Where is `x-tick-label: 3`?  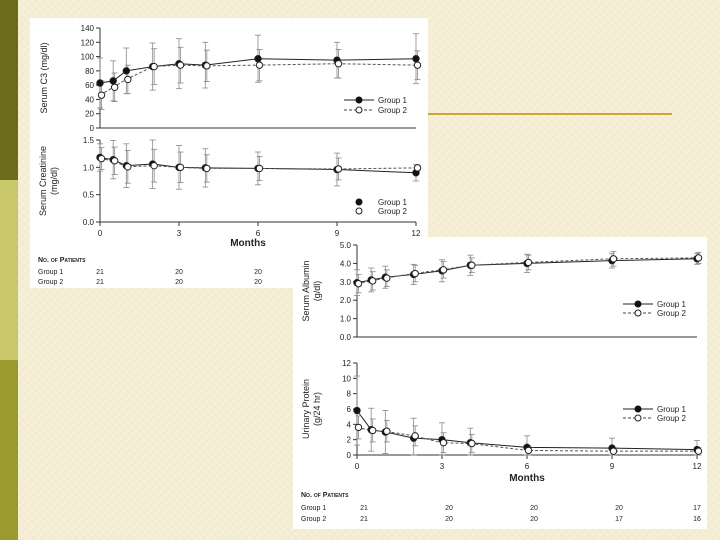
x-tick-label: 3 is located at coordinates (442, 466).